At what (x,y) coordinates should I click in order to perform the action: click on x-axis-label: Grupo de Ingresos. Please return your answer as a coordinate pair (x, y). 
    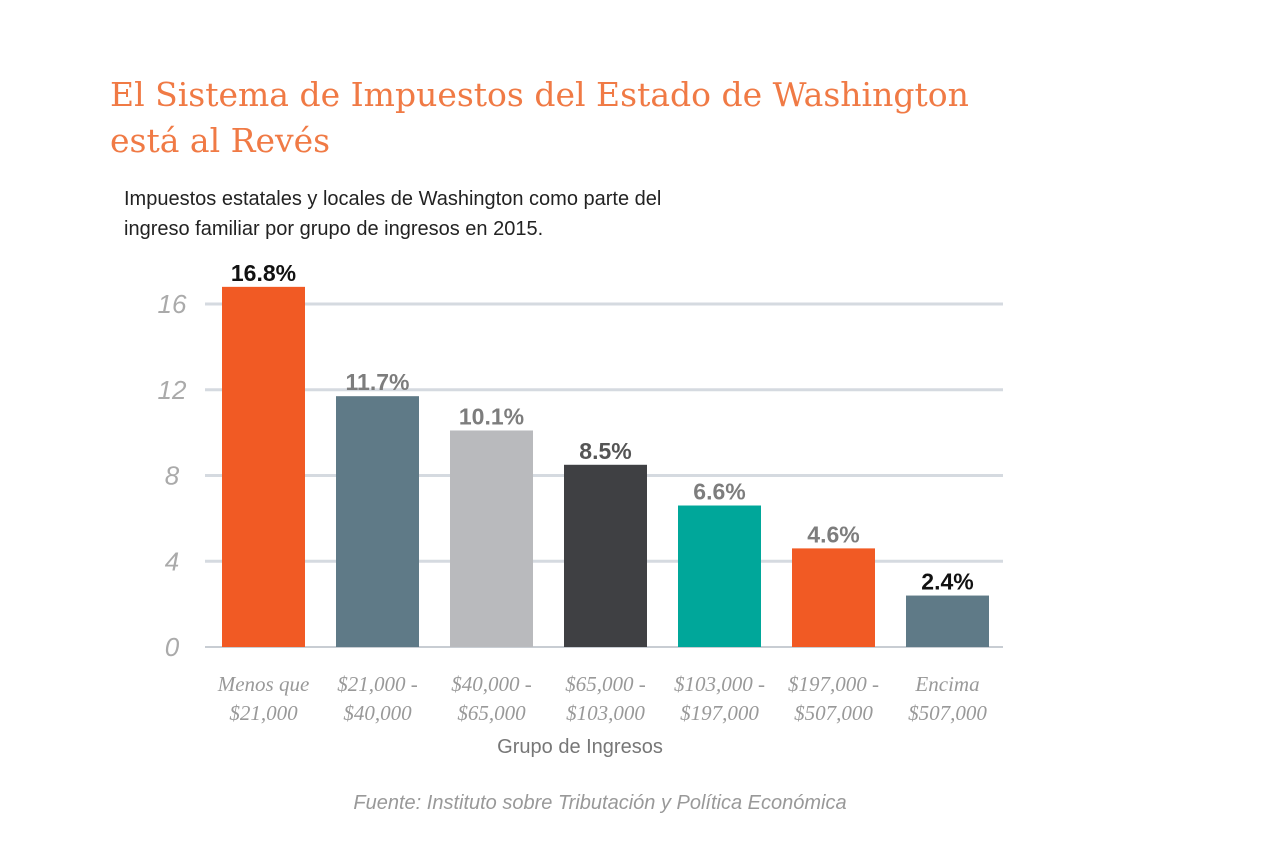
    Looking at the image, I should click on (580, 747).